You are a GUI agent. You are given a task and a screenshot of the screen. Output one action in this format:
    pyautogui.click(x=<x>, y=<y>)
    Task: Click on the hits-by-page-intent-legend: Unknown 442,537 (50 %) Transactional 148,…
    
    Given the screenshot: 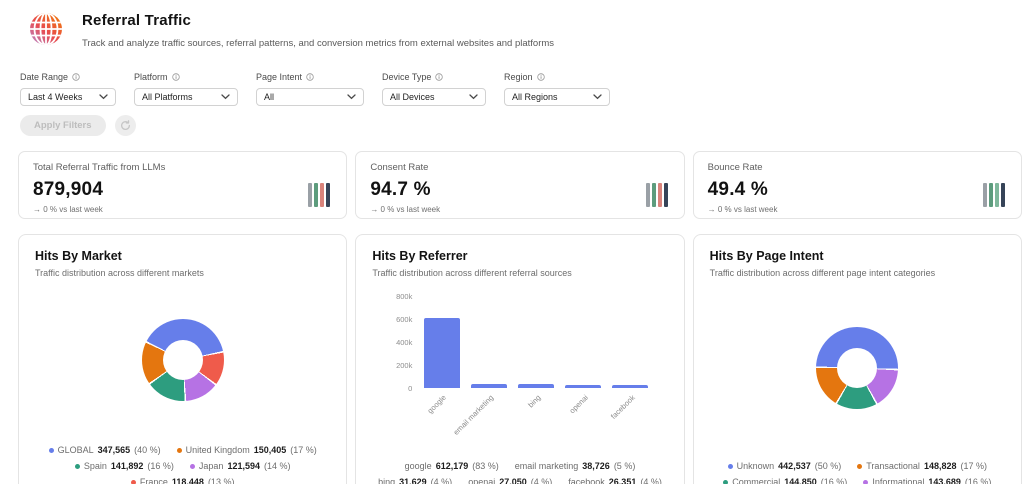 What is the action you would take?
    pyautogui.click(x=857, y=470)
    